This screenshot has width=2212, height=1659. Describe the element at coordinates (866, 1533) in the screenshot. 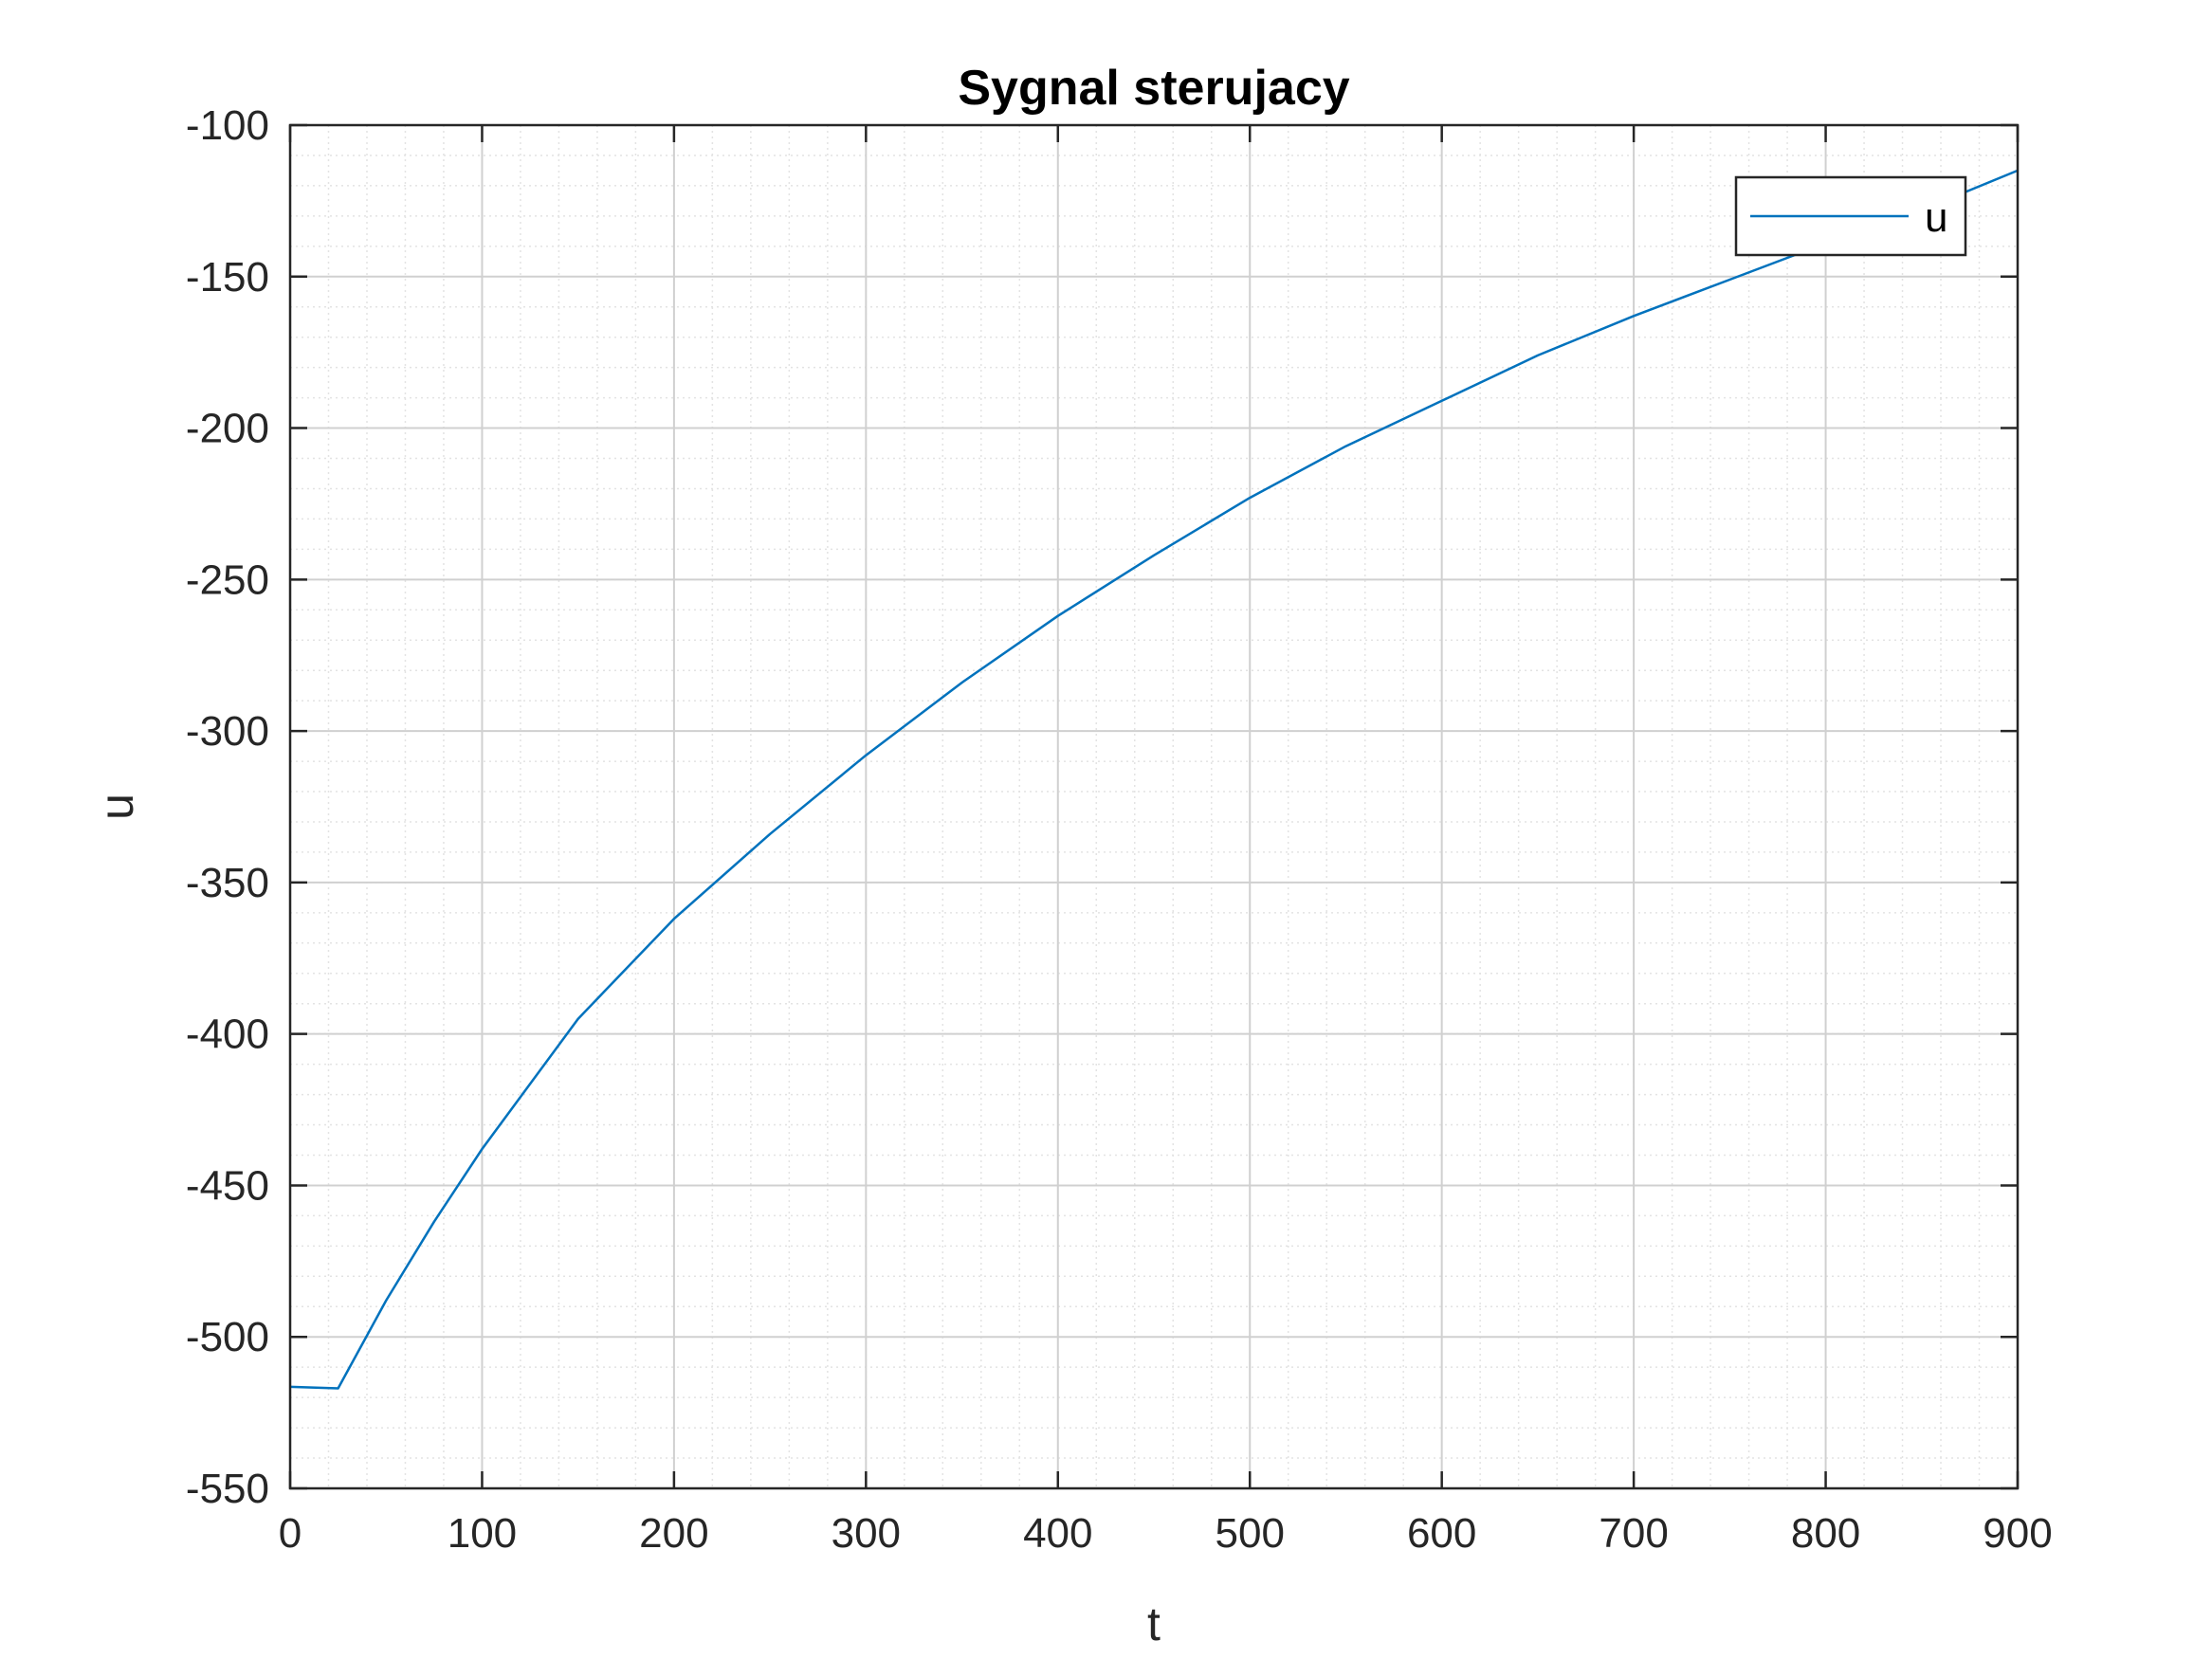

I see `x-tick-label: 300` at that location.